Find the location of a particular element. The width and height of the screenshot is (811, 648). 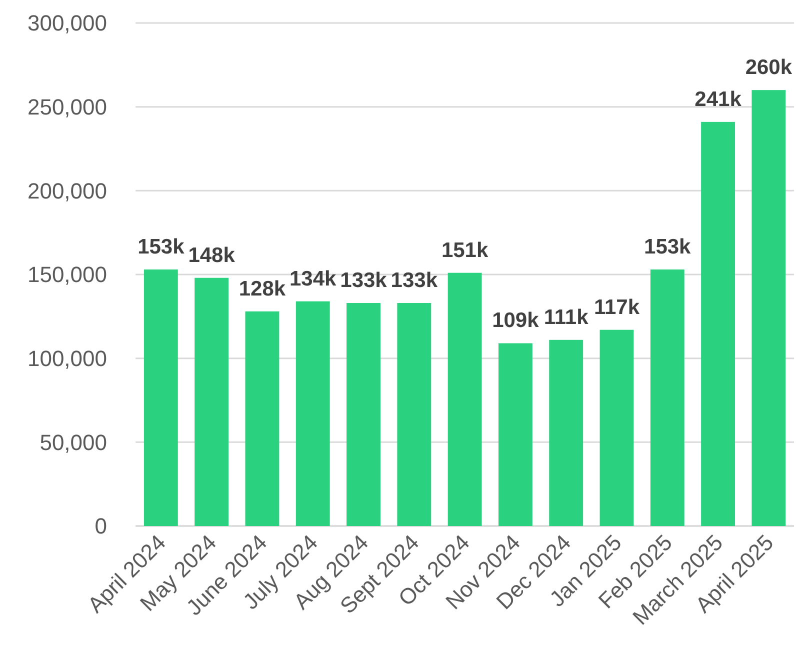

y-tick-label: 250,000 is located at coordinates (67, 107).